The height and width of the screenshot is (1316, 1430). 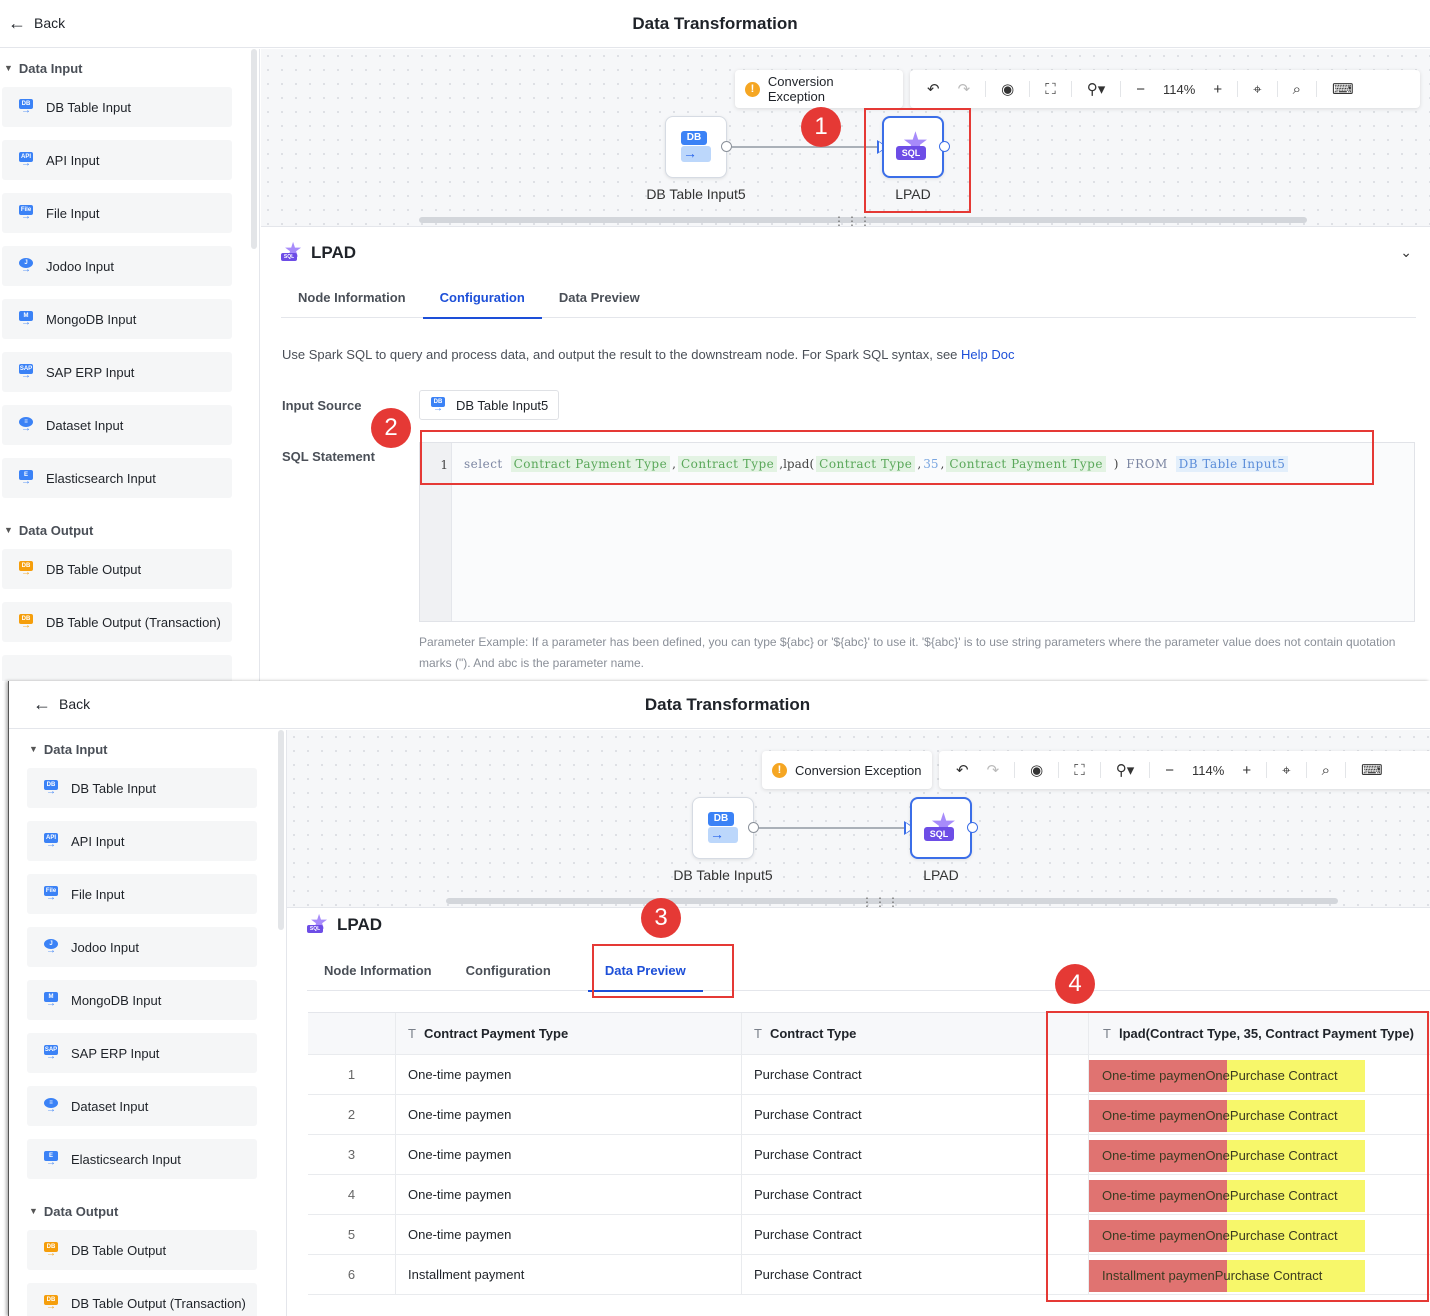 What do you see at coordinates (444, 465) in the screenshot?
I see `line-number: 1` at bounding box center [444, 465].